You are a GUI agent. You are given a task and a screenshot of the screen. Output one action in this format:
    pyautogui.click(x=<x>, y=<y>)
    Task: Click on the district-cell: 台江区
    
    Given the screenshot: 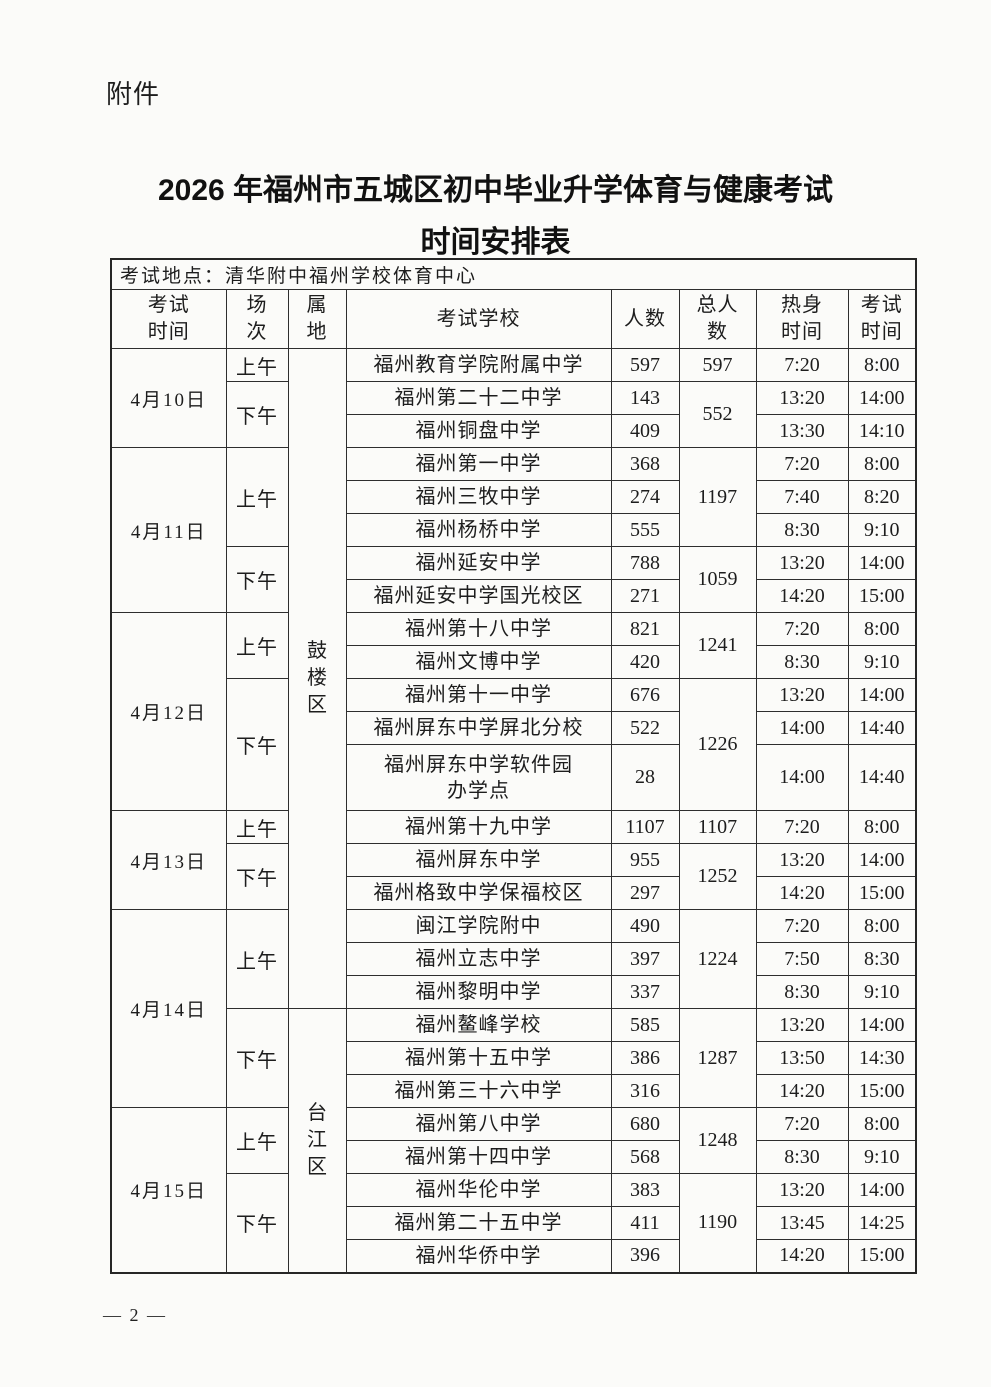 What is the action you would take?
    pyautogui.click(x=317, y=1140)
    